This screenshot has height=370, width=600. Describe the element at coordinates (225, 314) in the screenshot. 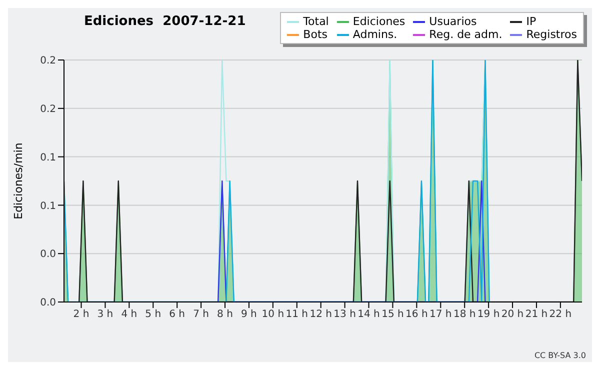

I see `x-tick-label: 8 h` at that location.